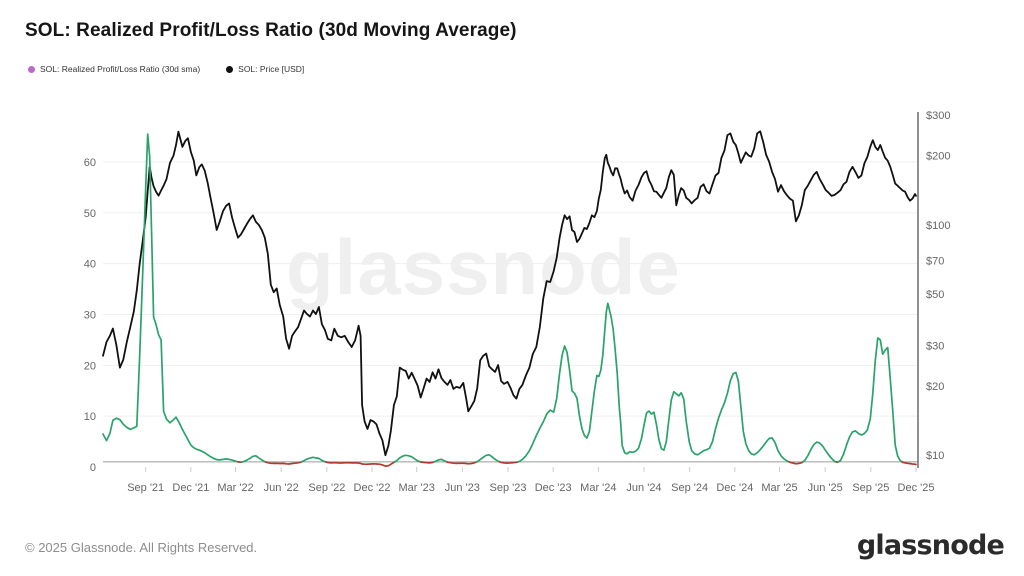 The width and height of the screenshot is (1024, 576). Describe the element at coordinates (90, 265) in the screenshot. I see `svg-text: 40` at that location.